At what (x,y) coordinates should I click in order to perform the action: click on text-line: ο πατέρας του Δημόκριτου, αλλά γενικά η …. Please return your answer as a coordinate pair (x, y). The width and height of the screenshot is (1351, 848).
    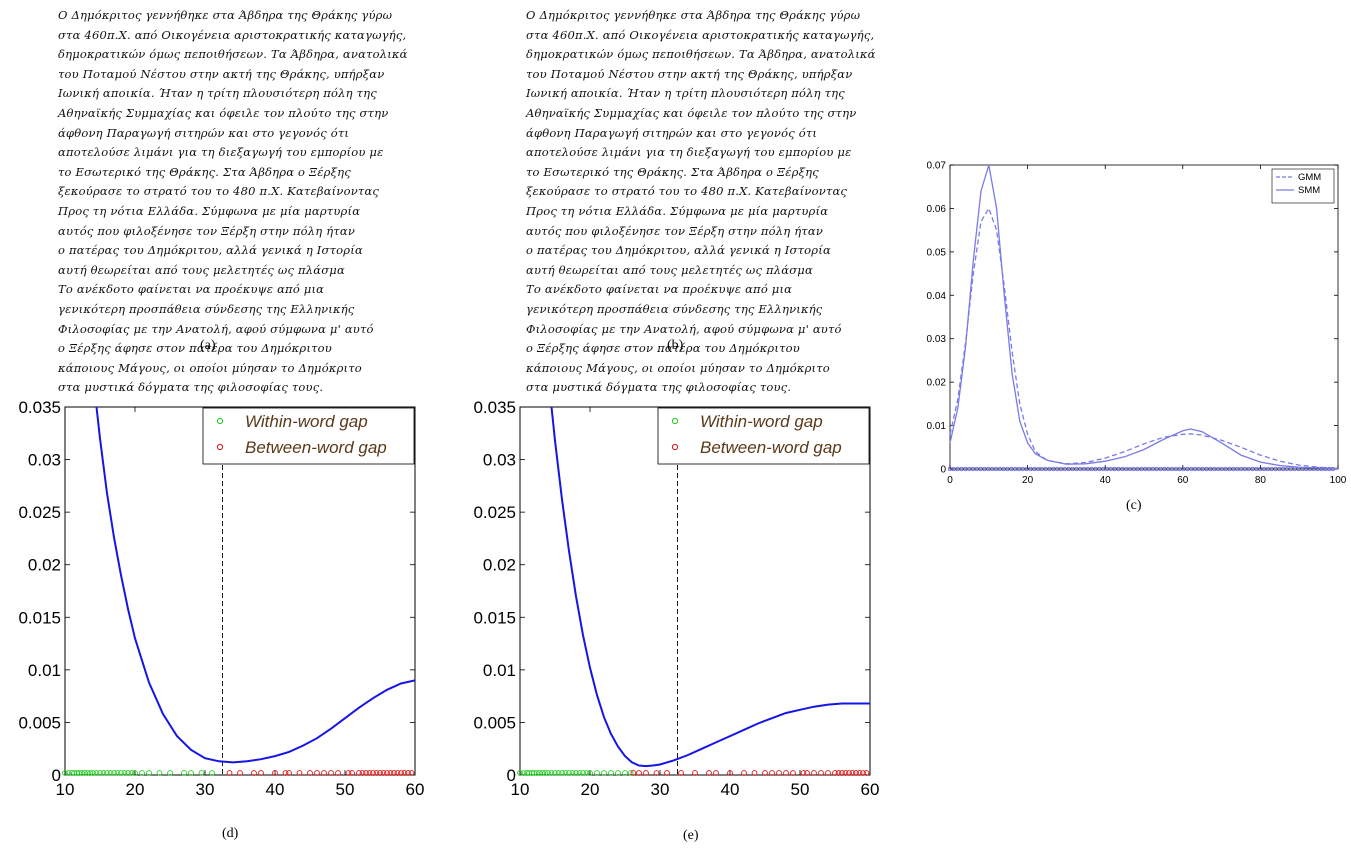
    Looking at the image, I should click on (678, 250).